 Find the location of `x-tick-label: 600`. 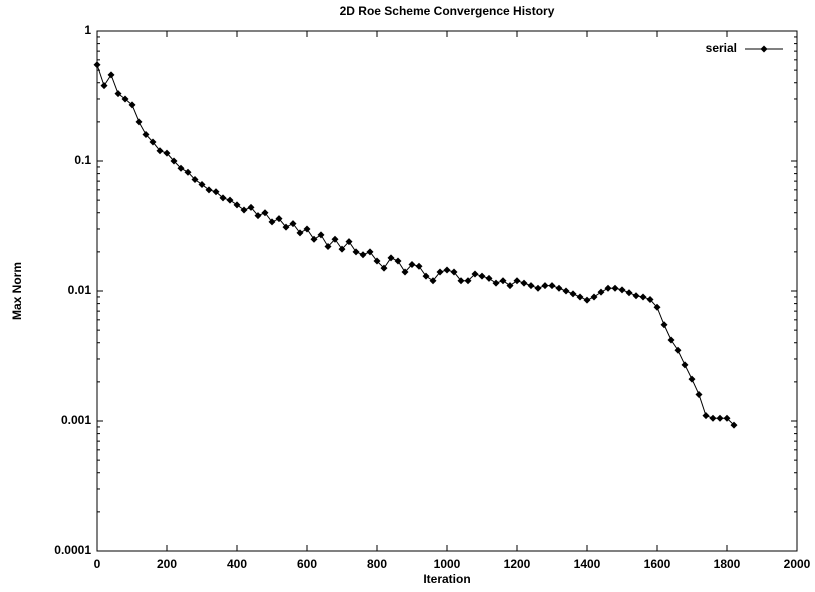

x-tick-label: 600 is located at coordinates (307, 564).